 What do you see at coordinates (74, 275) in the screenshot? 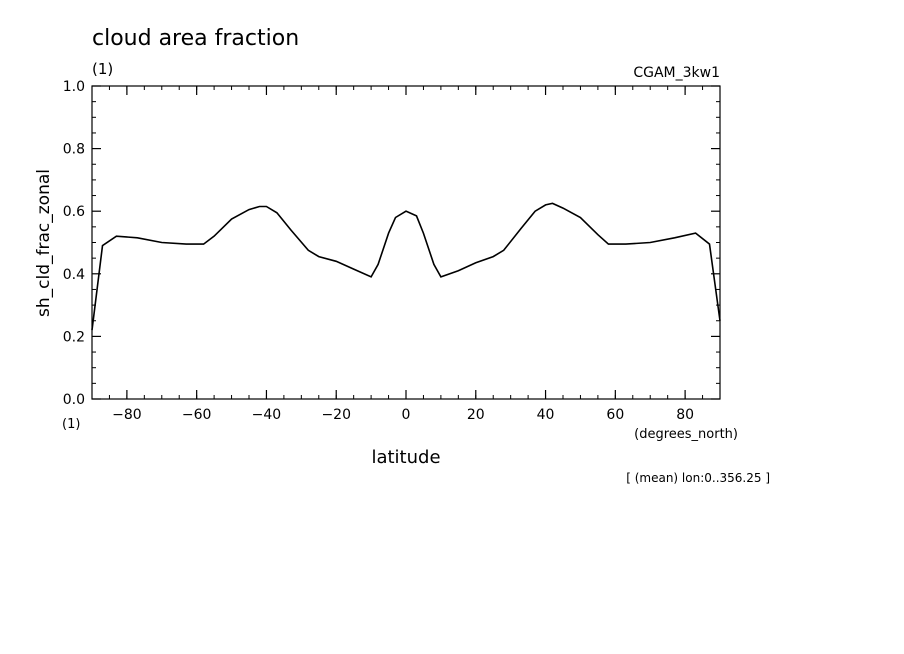
I see `y-tick-label: 0.4` at bounding box center [74, 275].